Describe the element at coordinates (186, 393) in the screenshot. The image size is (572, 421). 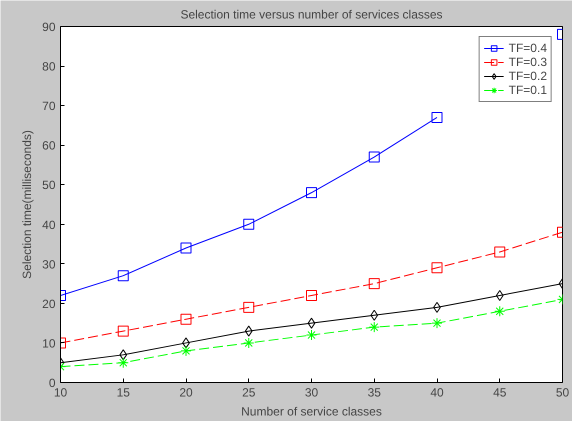
I see `x-tick-label: 20` at that location.